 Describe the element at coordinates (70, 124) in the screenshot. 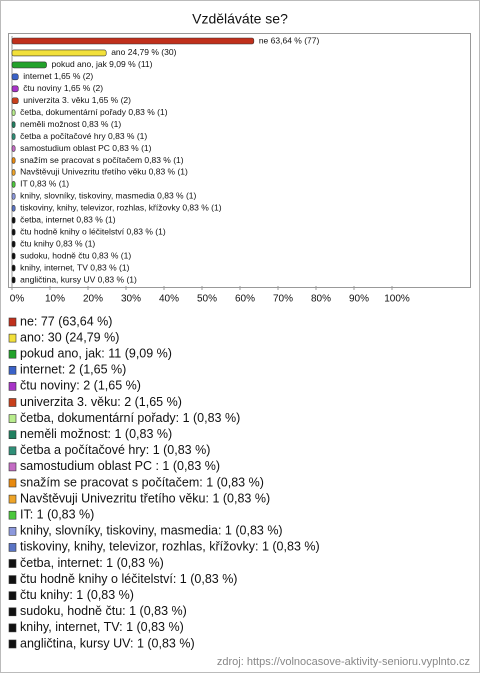

I see `value-label: neměli možnost 0,83 % (1)` at that location.